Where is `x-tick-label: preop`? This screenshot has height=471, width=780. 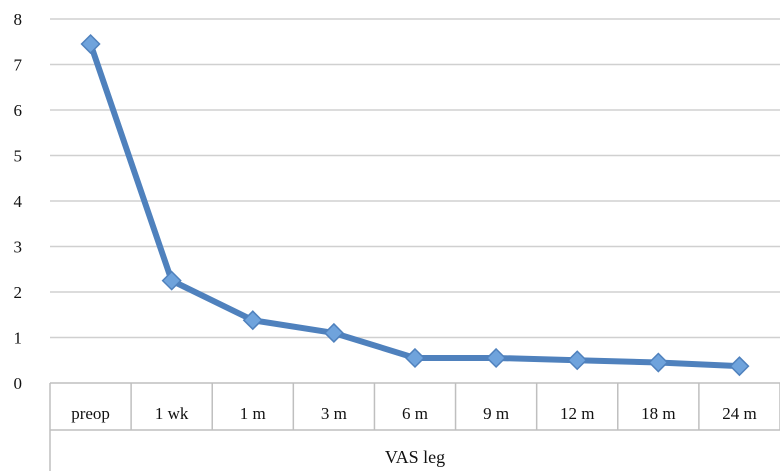 x-tick-label: preop is located at coordinates (90, 413).